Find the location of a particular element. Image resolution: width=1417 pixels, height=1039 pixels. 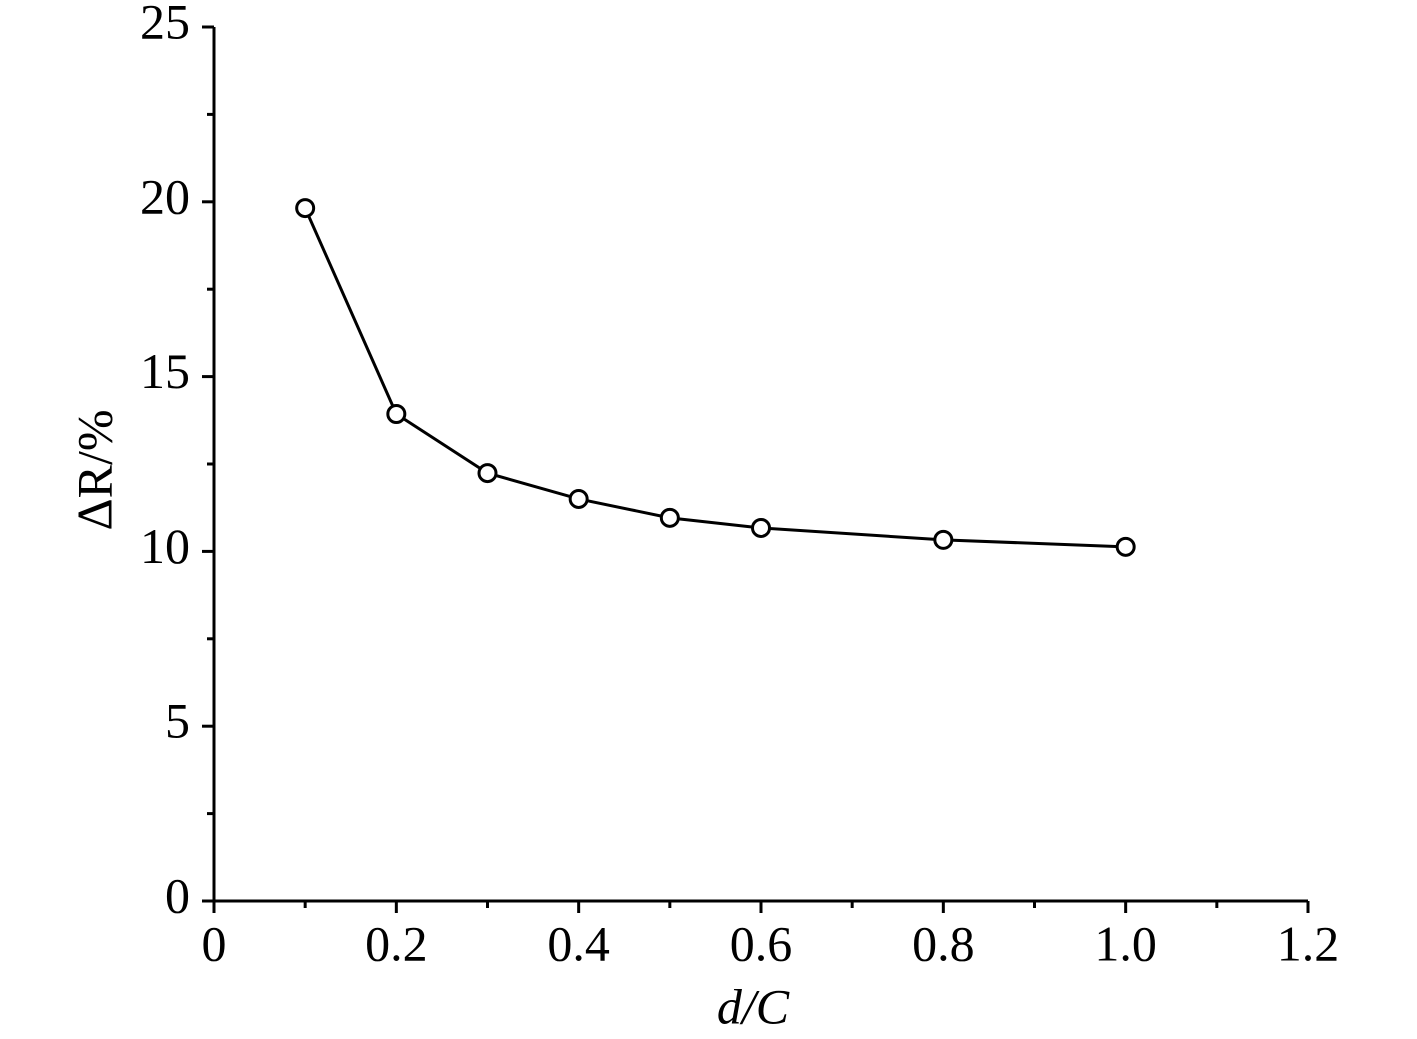

x-axis-label: d/C is located at coordinates (753, 1006).